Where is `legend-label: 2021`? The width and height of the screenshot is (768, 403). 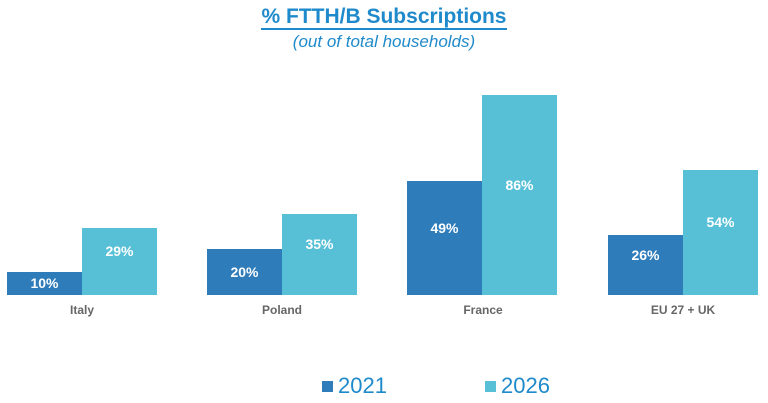
legend-label: 2021 is located at coordinates (362, 385).